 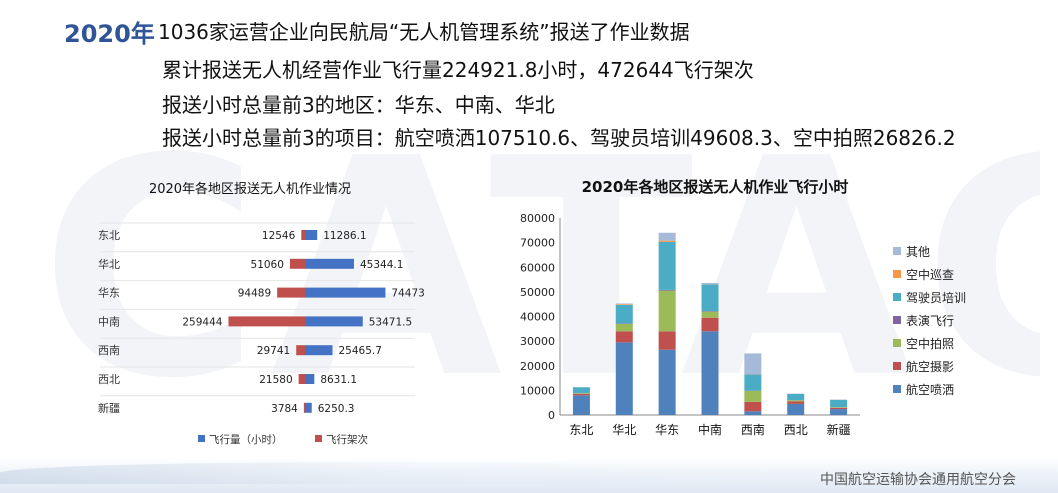 What do you see at coordinates (246, 439) in the screenshot?
I see `legend-label-hours: 飞行量（小时）` at bounding box center [246, 439].